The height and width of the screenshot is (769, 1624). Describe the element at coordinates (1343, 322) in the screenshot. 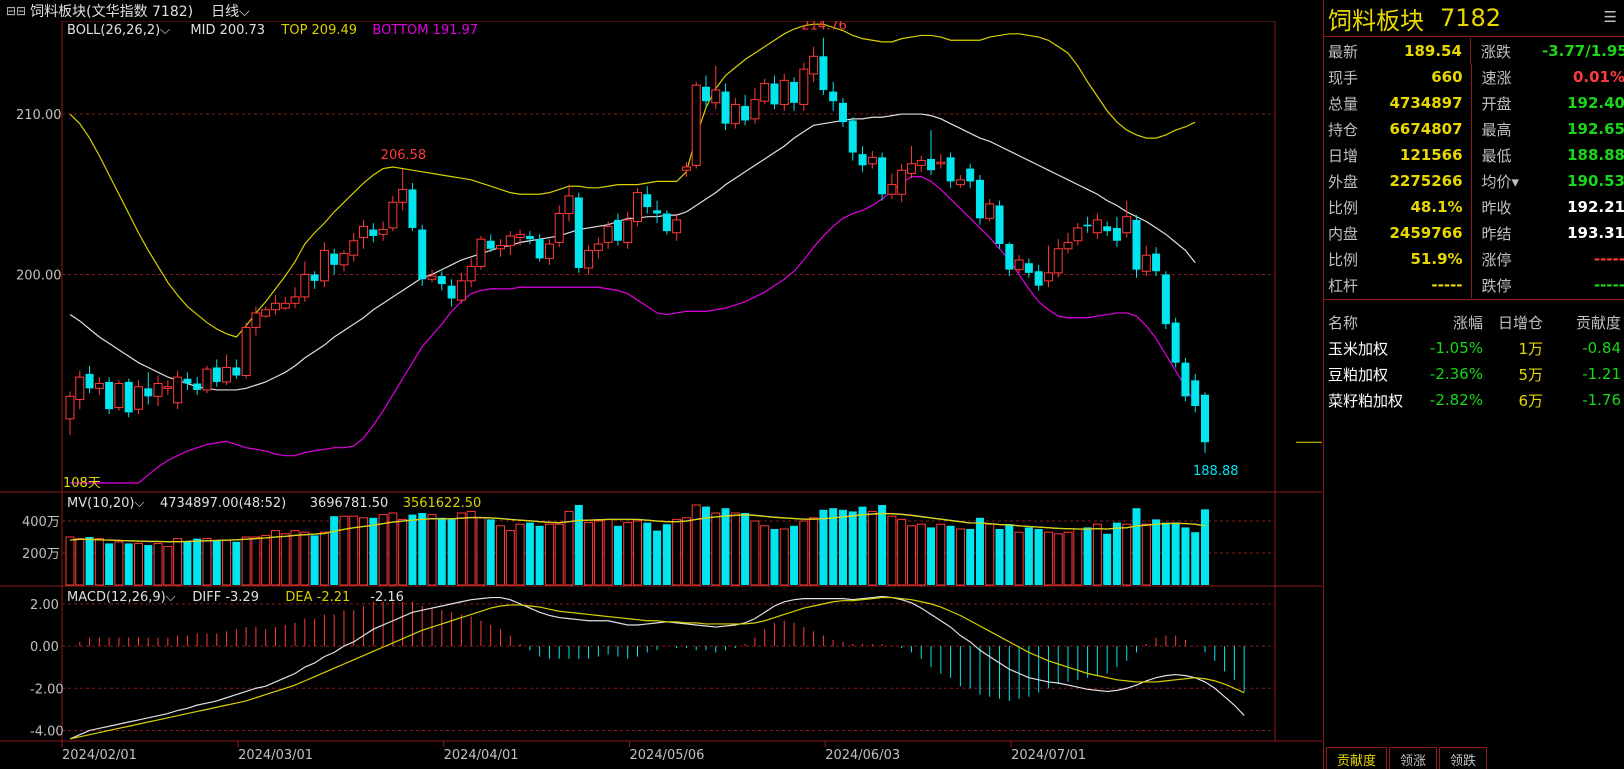

I see `column-header: 名称` at that location.